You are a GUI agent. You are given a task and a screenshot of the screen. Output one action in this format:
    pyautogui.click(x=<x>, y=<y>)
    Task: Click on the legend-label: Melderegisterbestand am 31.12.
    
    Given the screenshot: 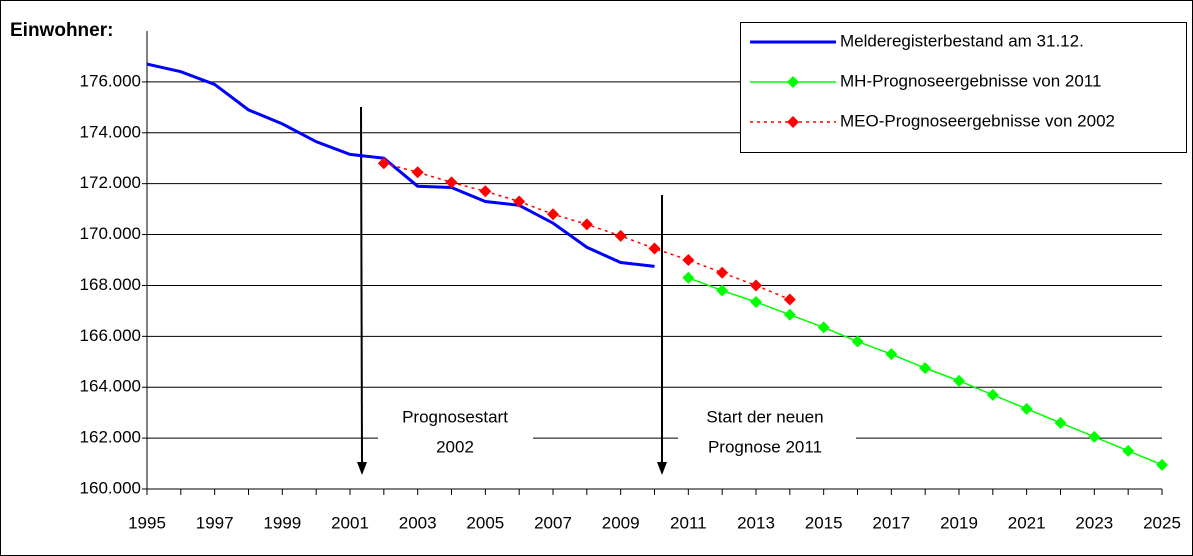 What is the action you would take?
    pyautogui.click(x=962, y=40)
    